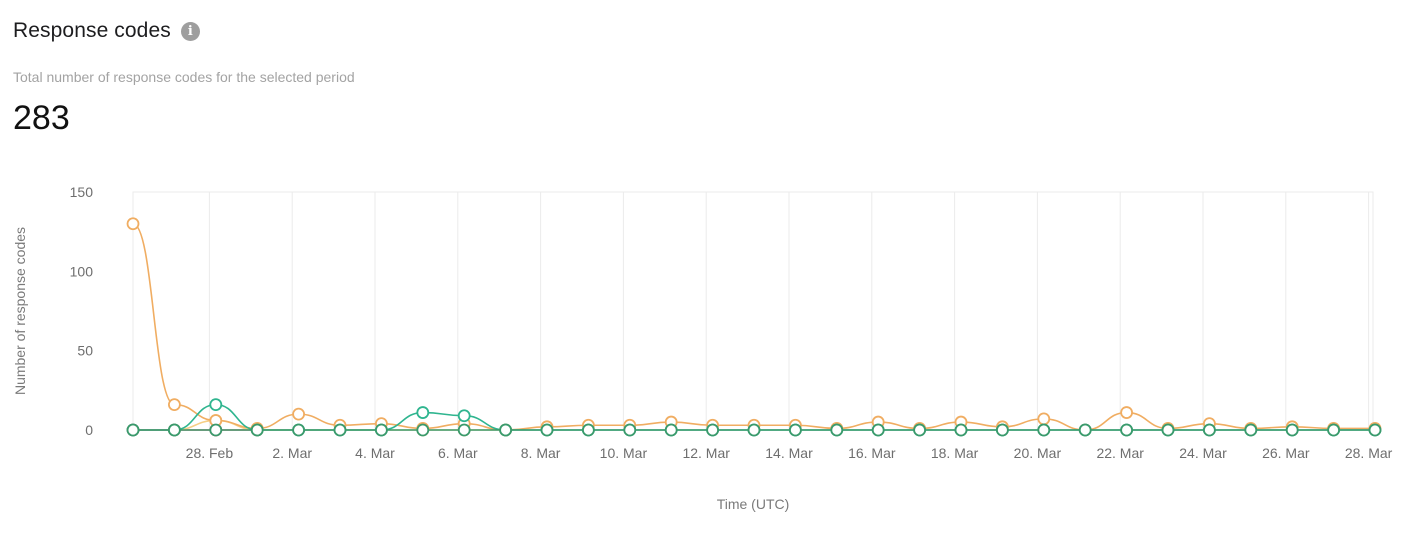 This screenshot has height=539, width=1413. I want to click on x-tick-label: 16. Mar, so click(872, 453).